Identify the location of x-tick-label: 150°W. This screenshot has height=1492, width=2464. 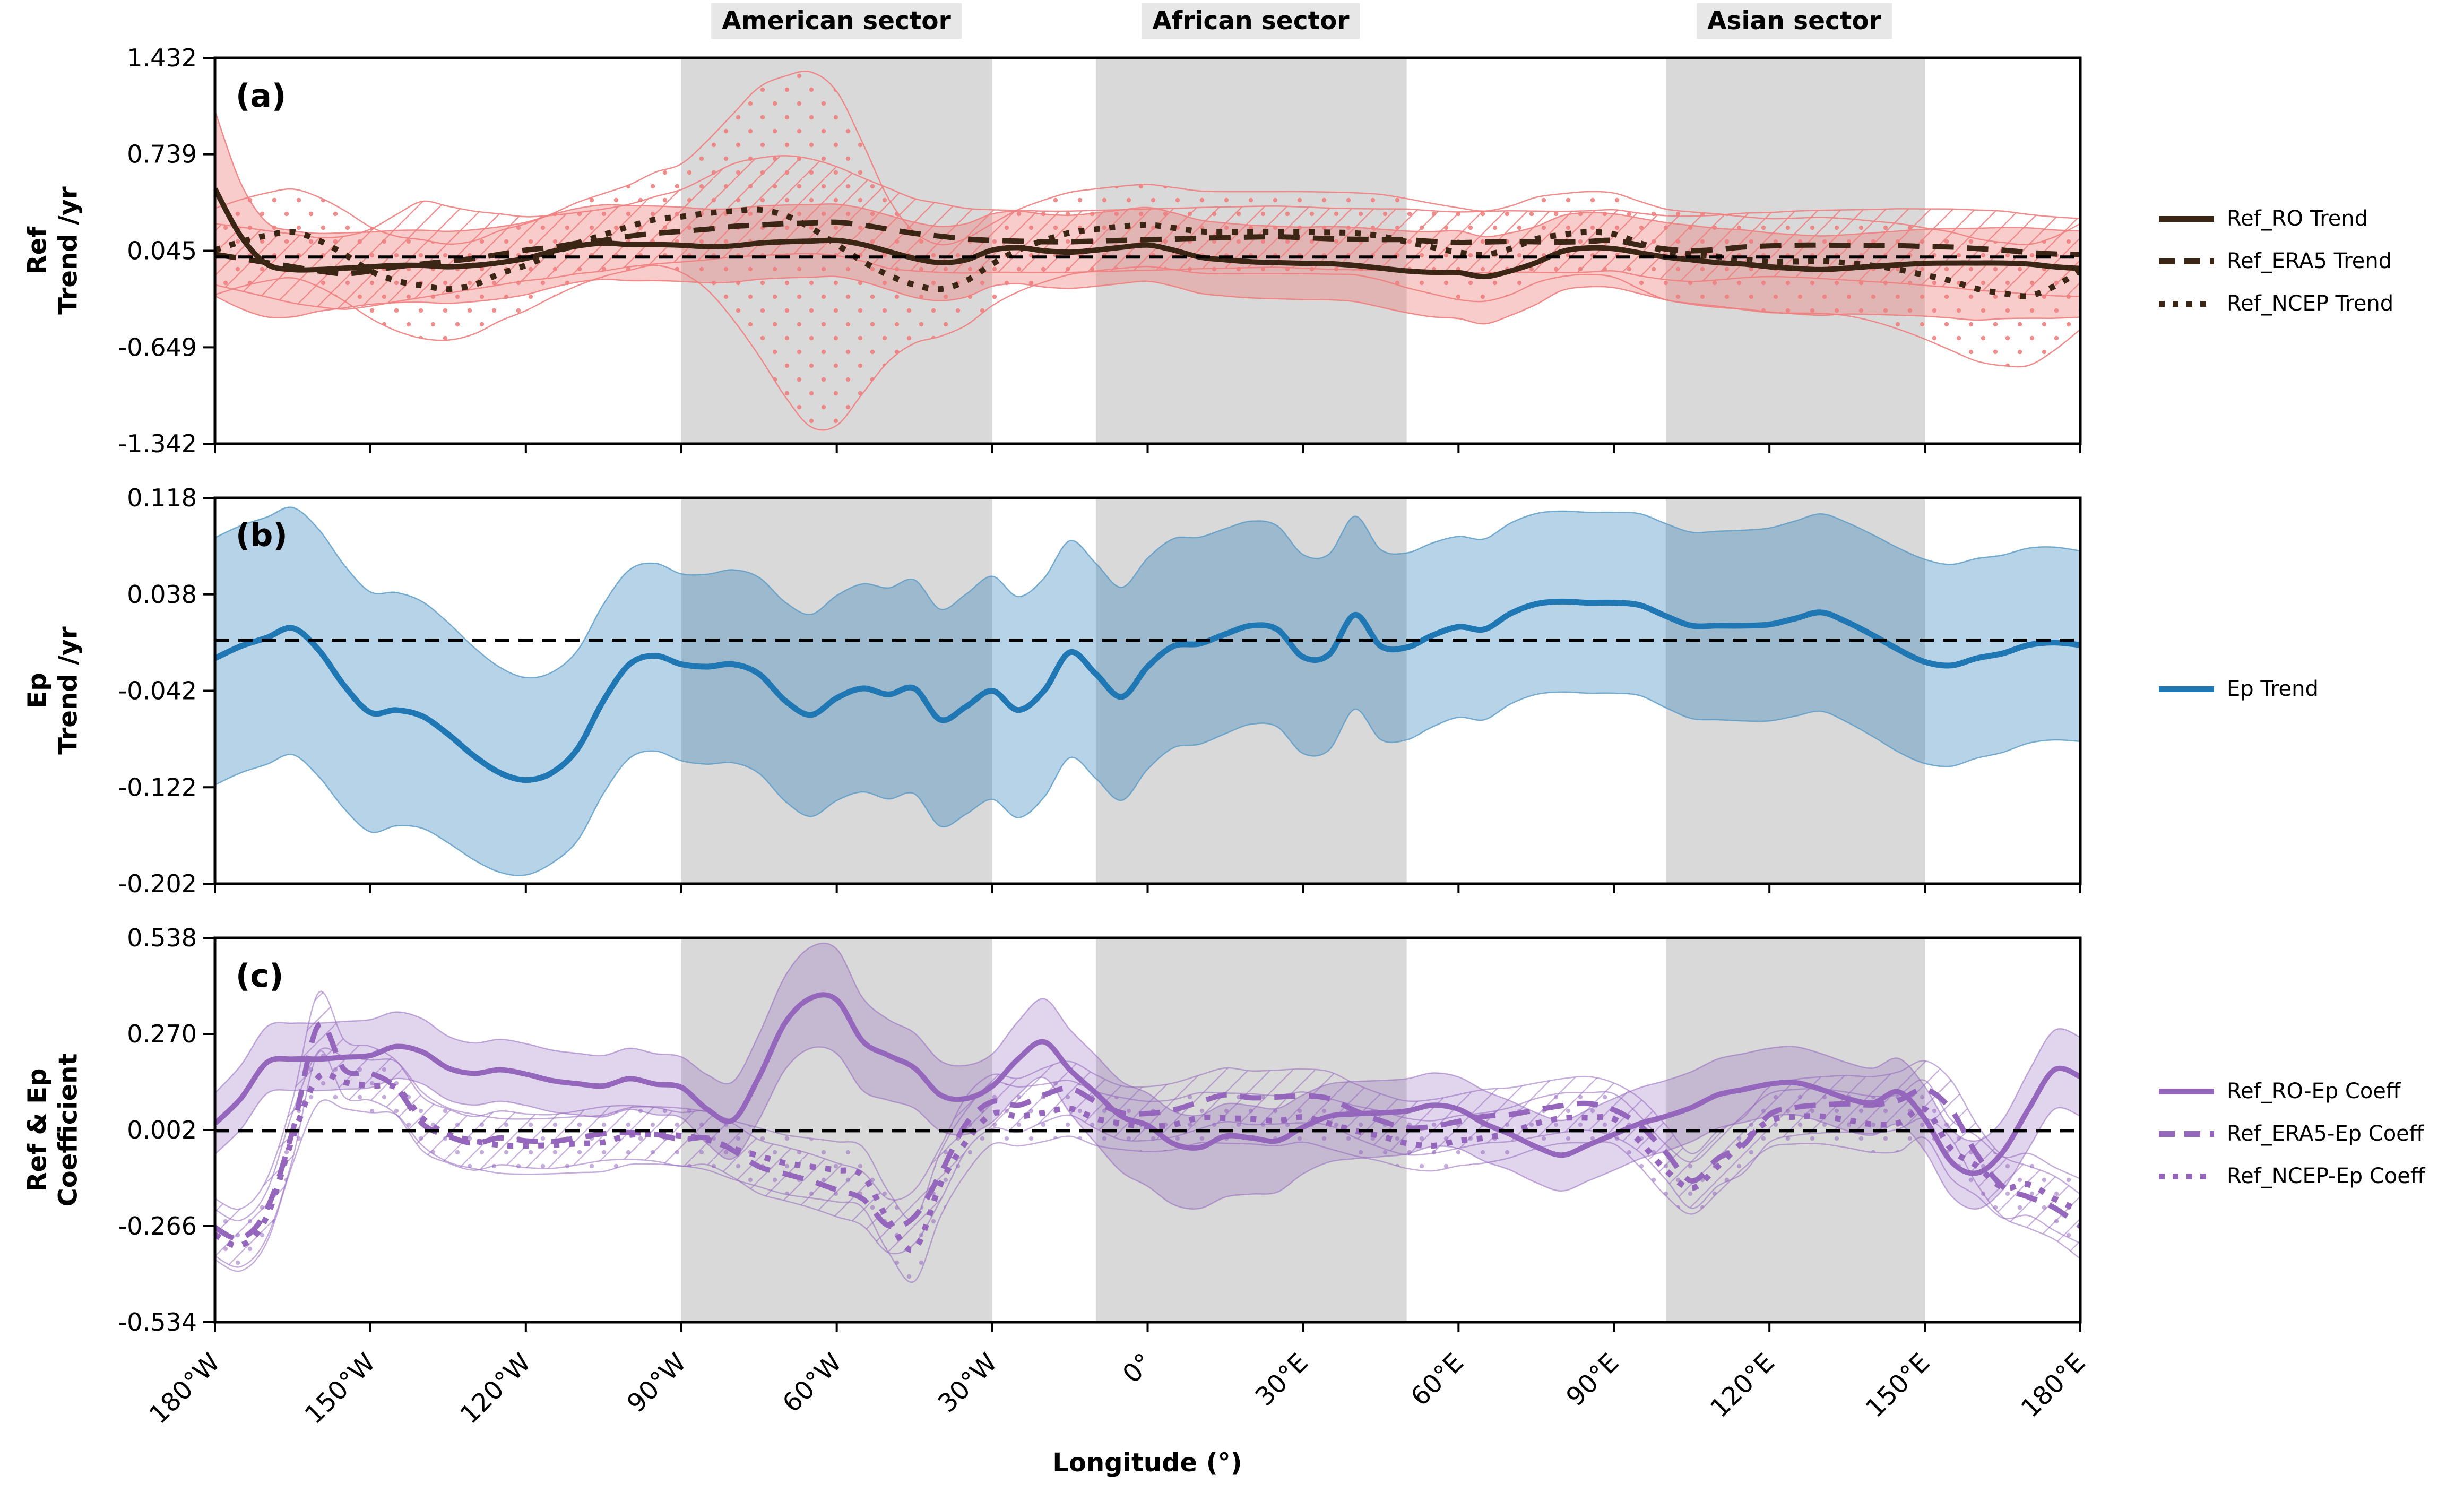
(340, 1389).